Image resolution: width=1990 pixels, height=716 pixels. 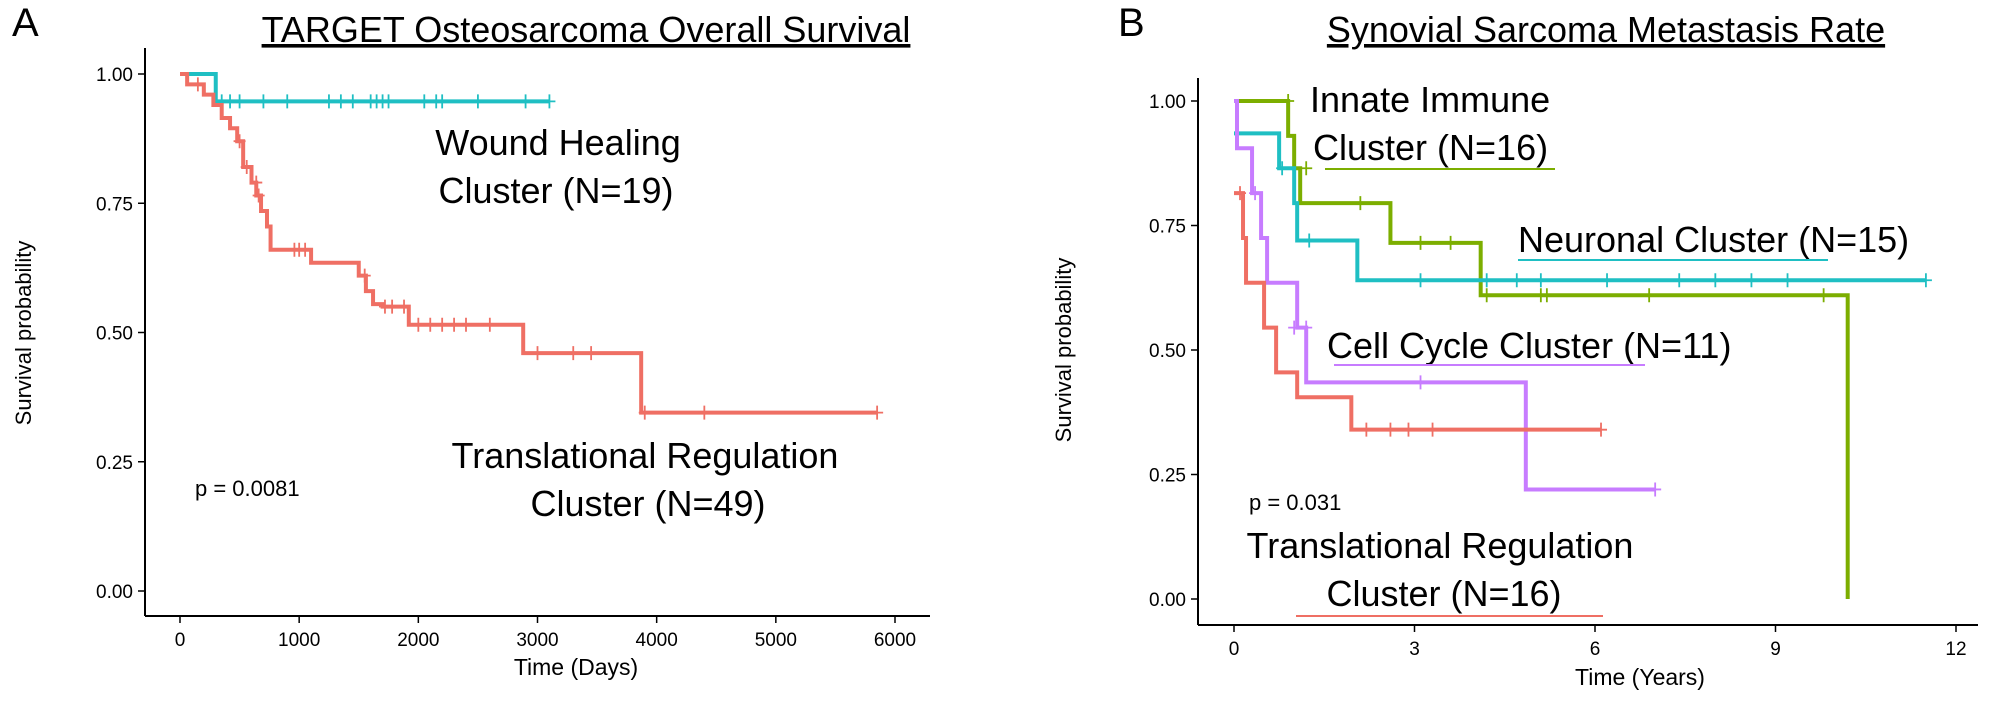 I want to click on y-tick-label-b: 0.00, so click(x=1167, y=600).